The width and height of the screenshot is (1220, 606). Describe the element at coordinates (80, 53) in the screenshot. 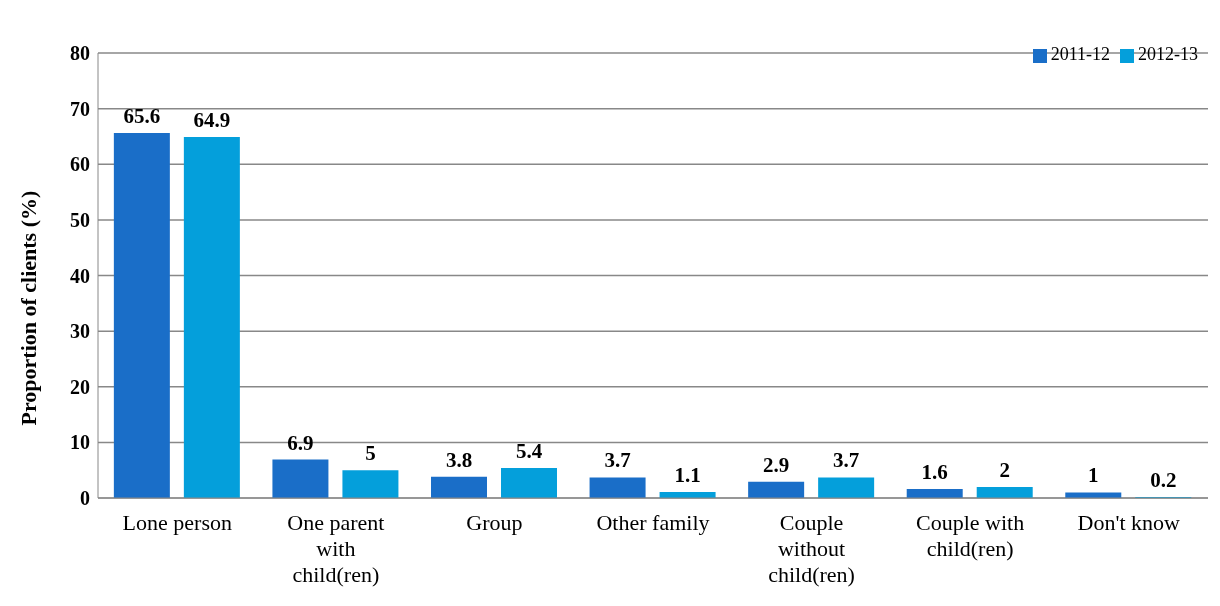

I see `y-tick-label: 80` at that location.